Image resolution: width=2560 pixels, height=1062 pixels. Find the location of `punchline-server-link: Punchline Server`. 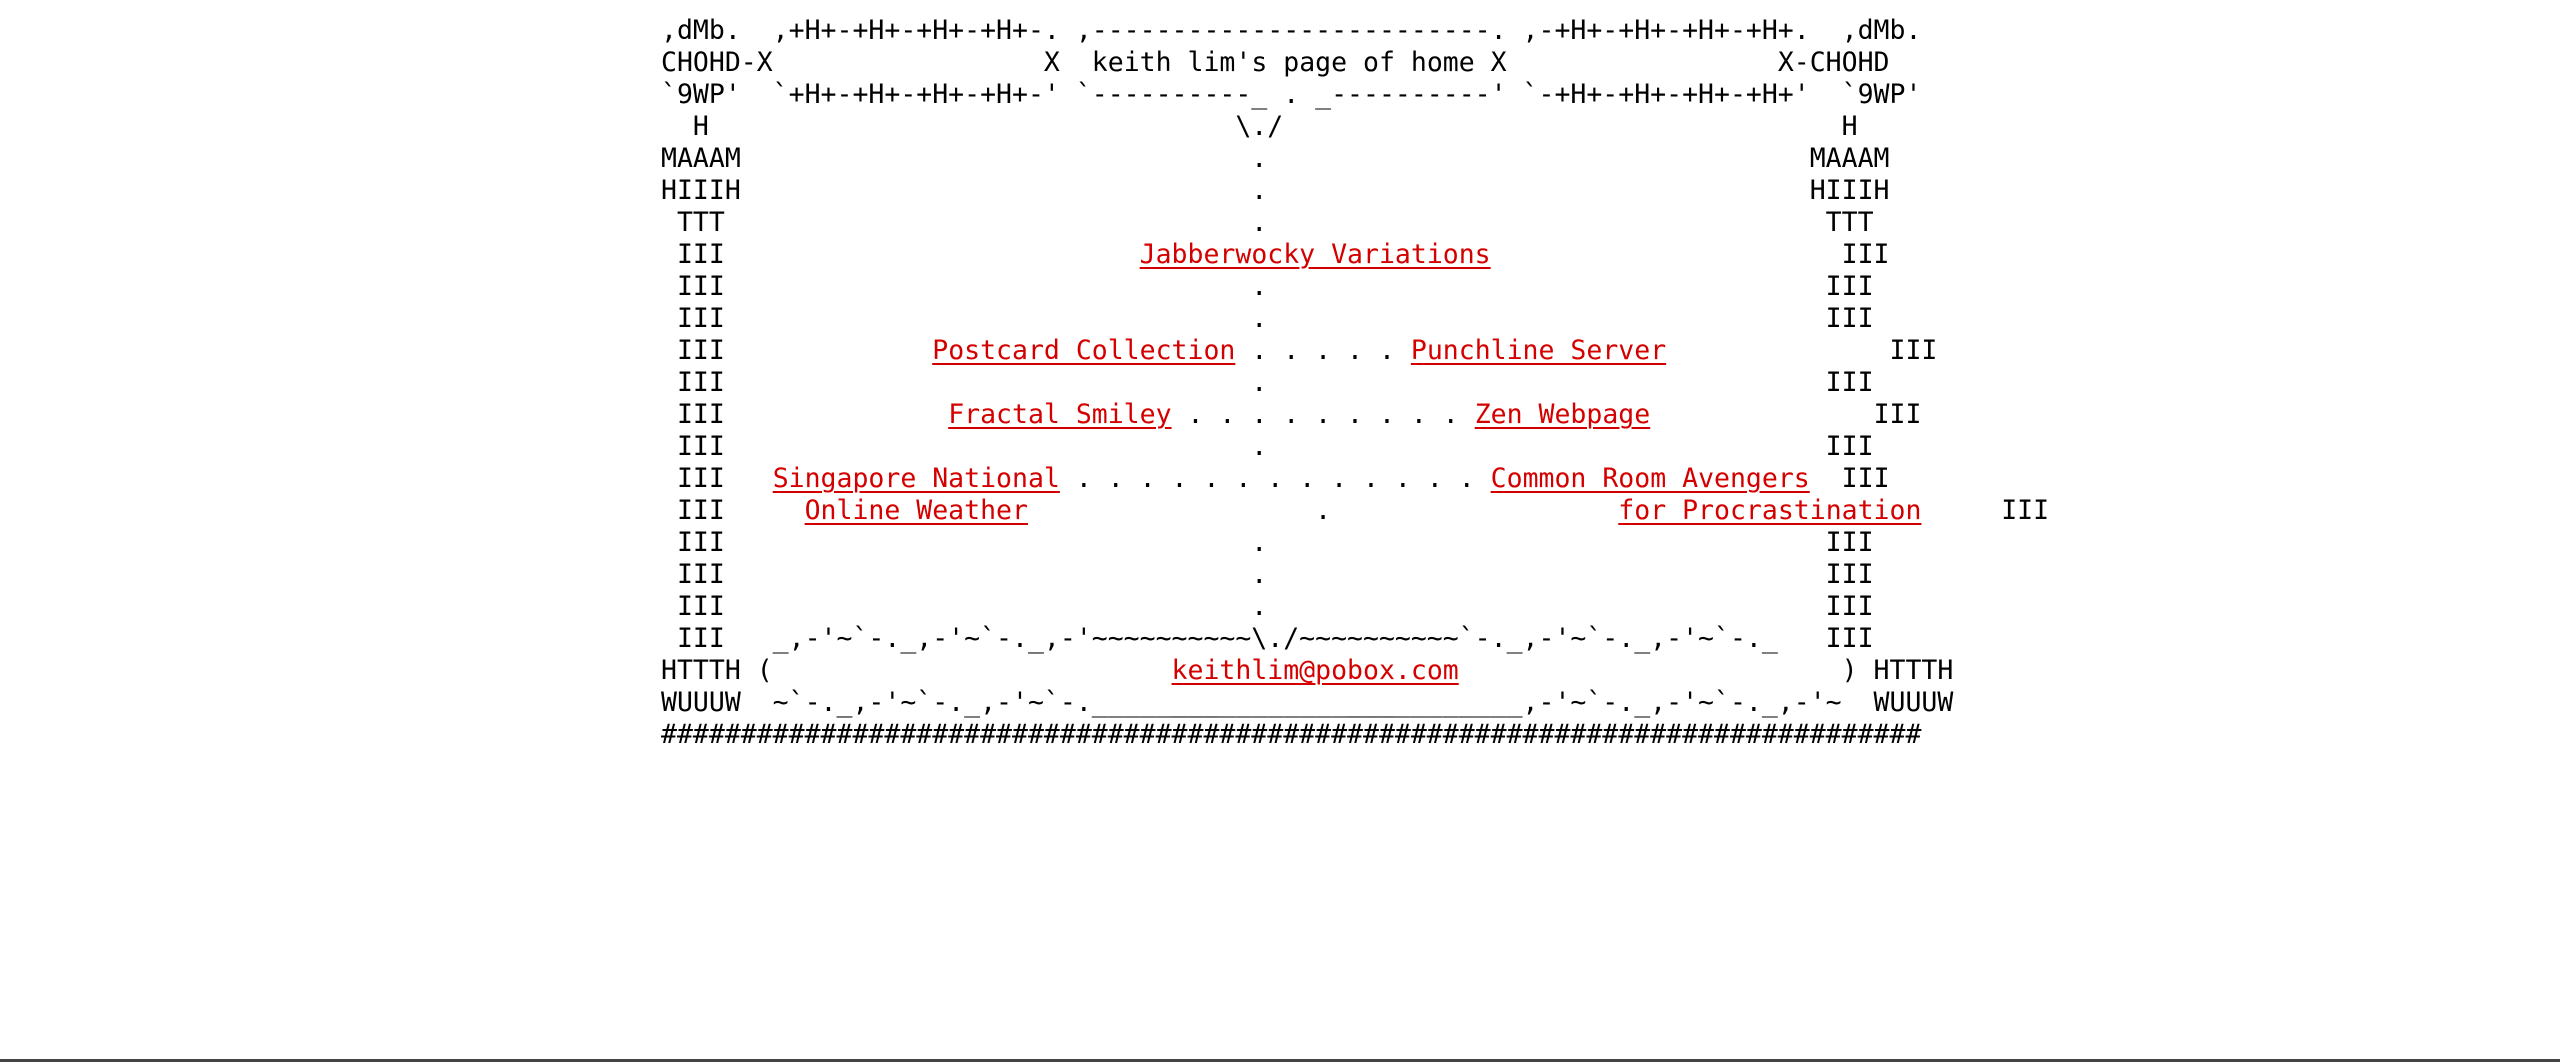

punchline-server-link: Punchline Server is located at coordinates (1538, 350).